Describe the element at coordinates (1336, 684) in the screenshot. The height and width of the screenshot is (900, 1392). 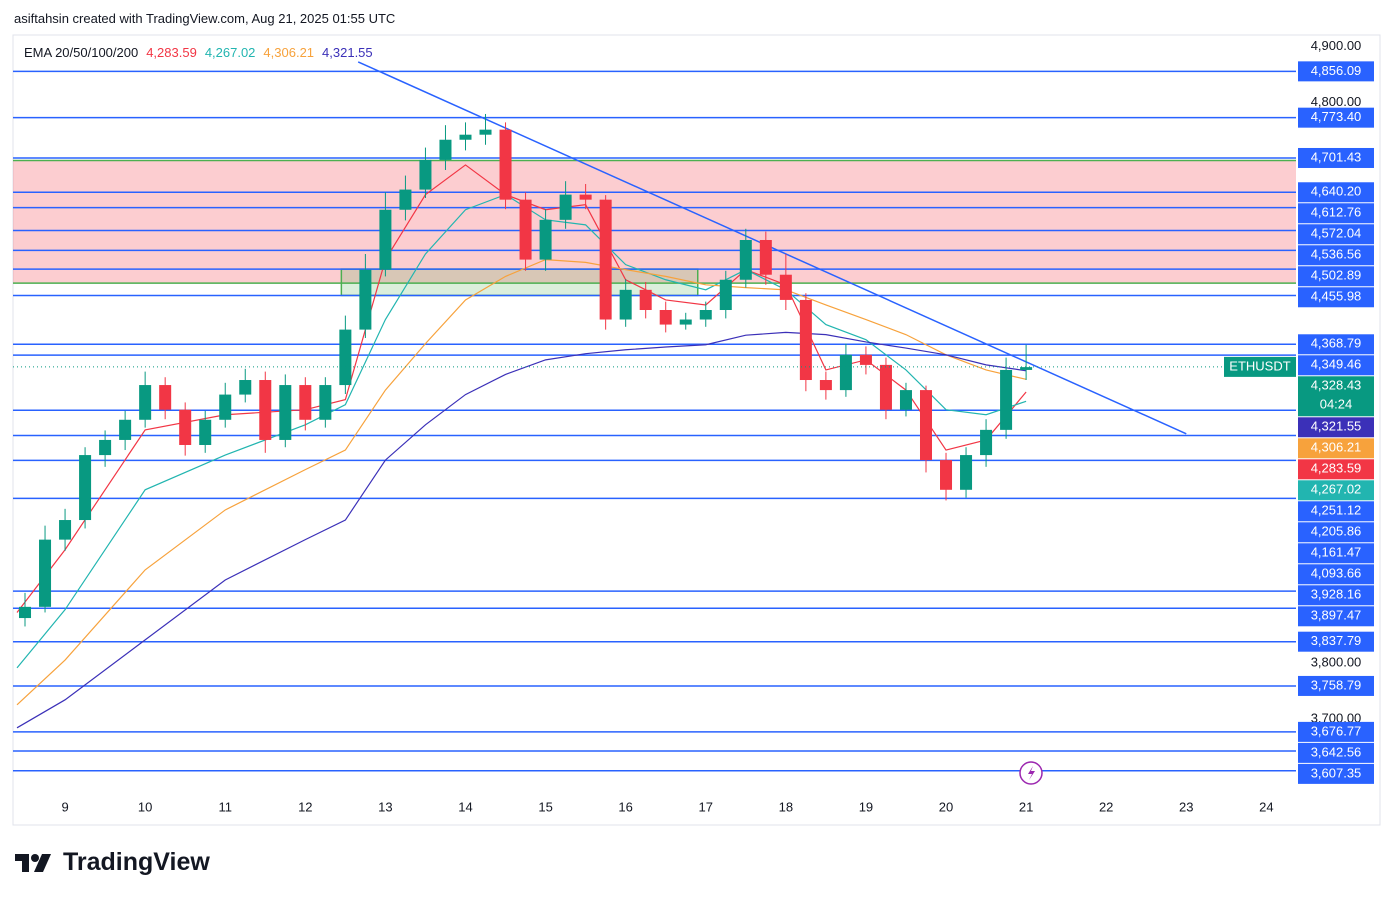
I see `level-price-label: 3,758.79` at that location.